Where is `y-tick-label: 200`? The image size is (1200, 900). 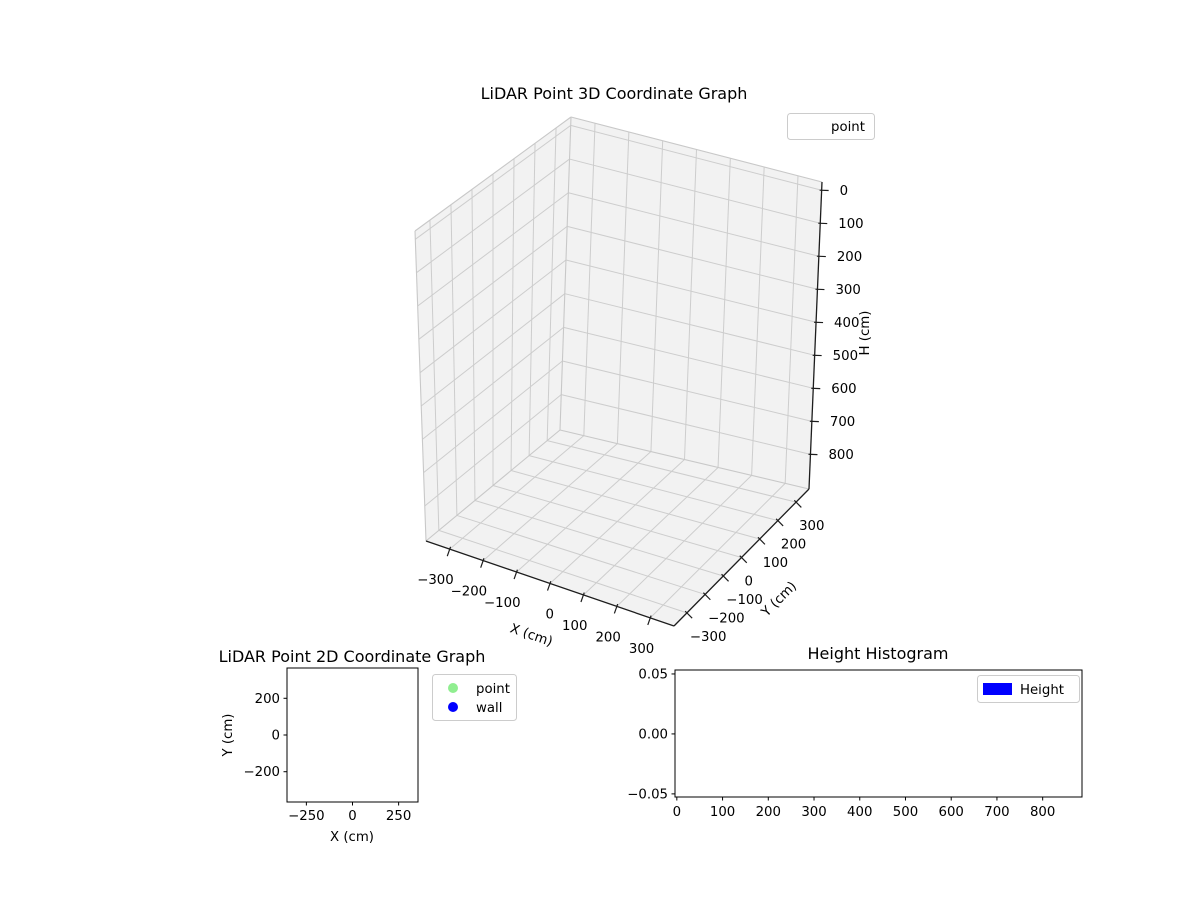 y-tick-label: 200 is located at coordinates (793, 545).